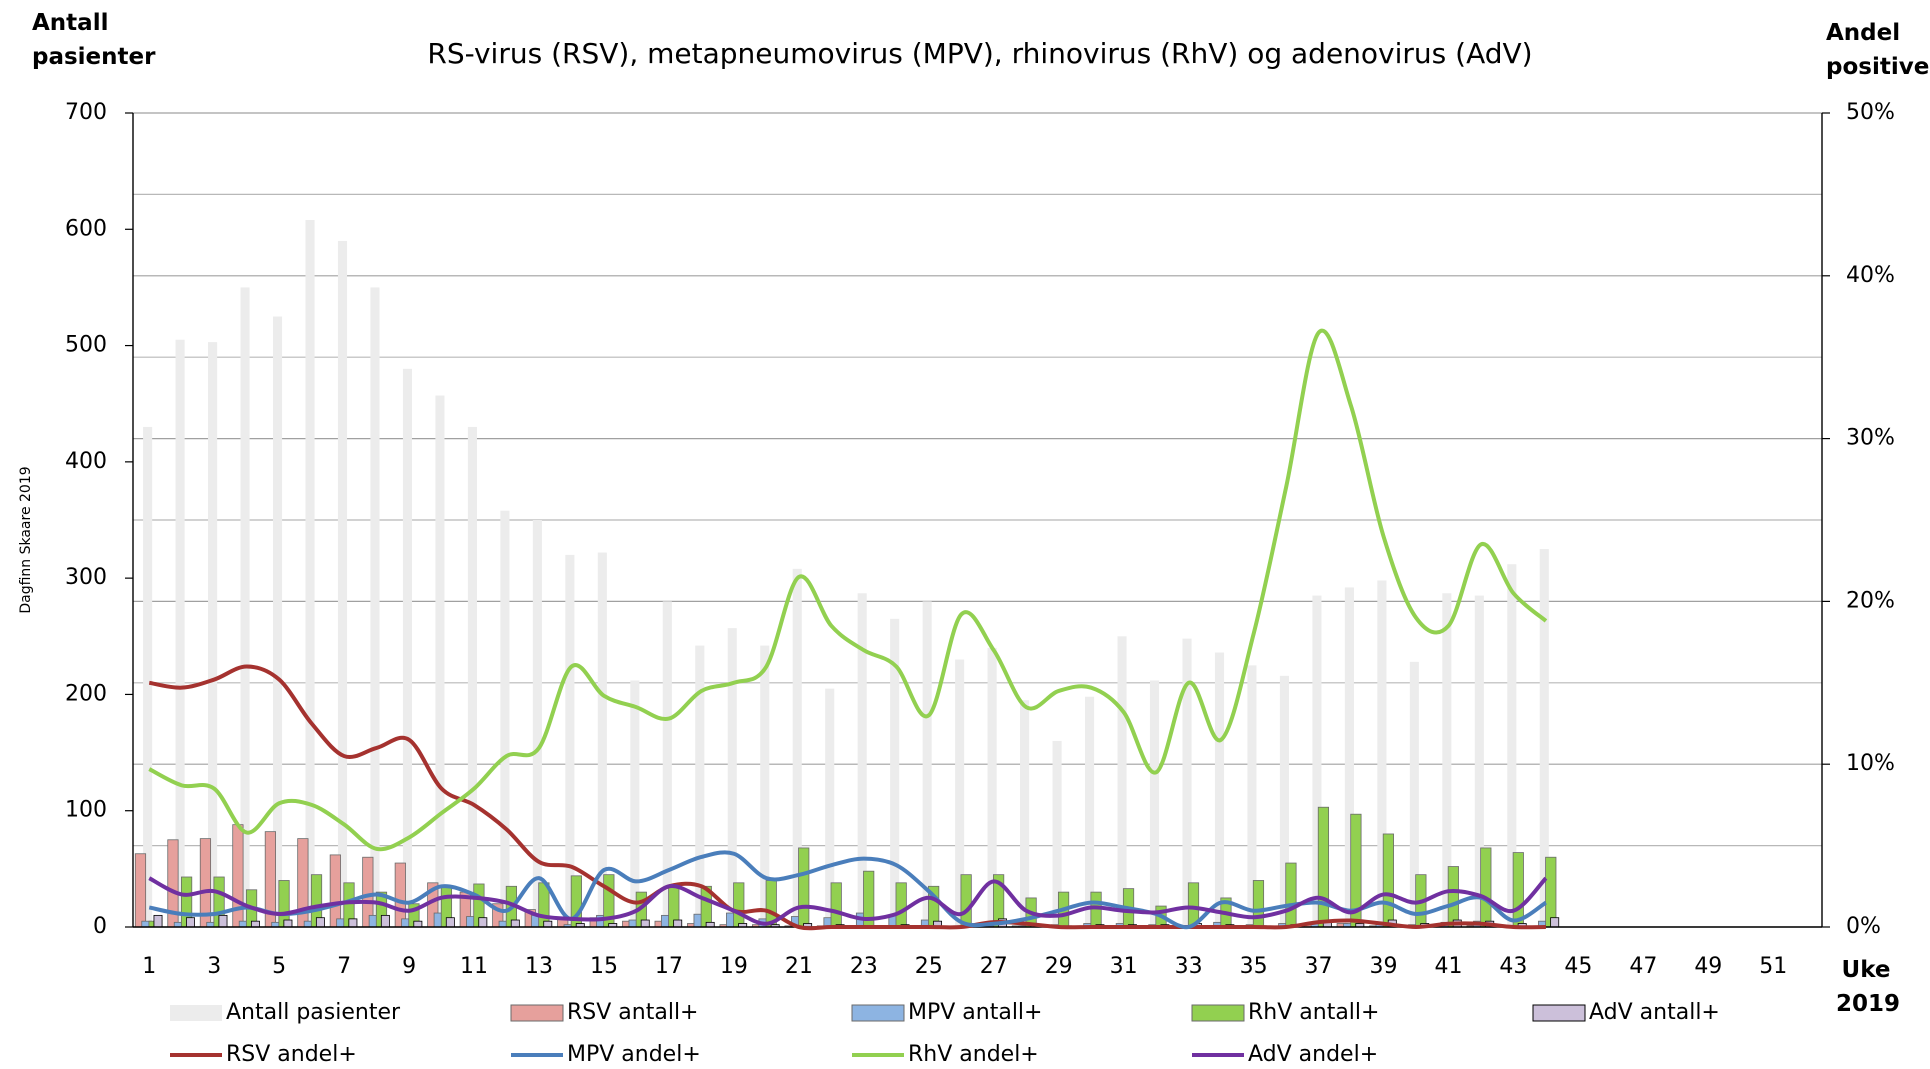 Image resolution: width=1930 pixels, height=1069 pixels. Describe the element at coordinates (1870, 600) in the screenshot. I see `y2-tick-label: 20%` at that location.